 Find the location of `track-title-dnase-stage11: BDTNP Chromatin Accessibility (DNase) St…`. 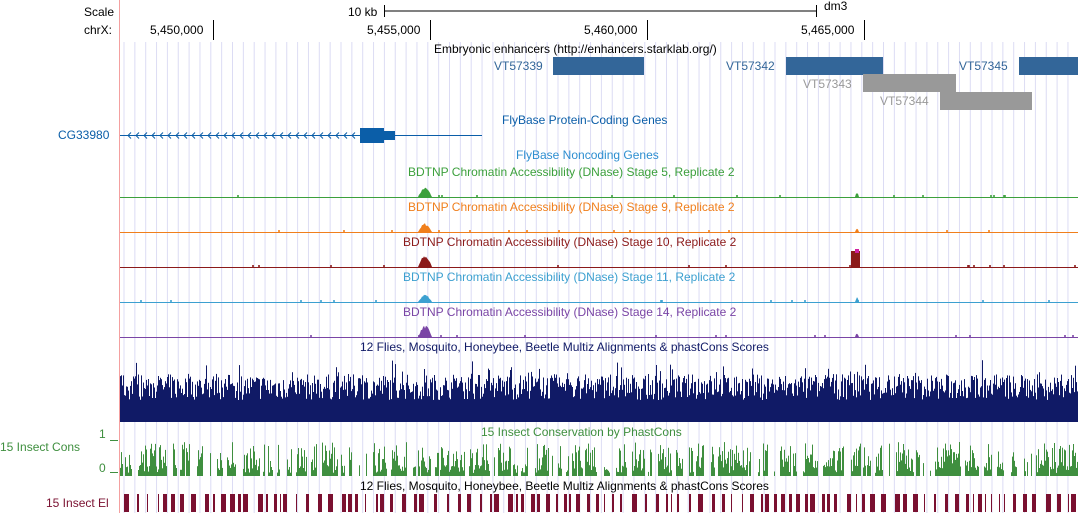

track-title-dnase-stage11: BDTNP Chromatin Accessibility (DNase) St… is located at coordinates (569, 277).